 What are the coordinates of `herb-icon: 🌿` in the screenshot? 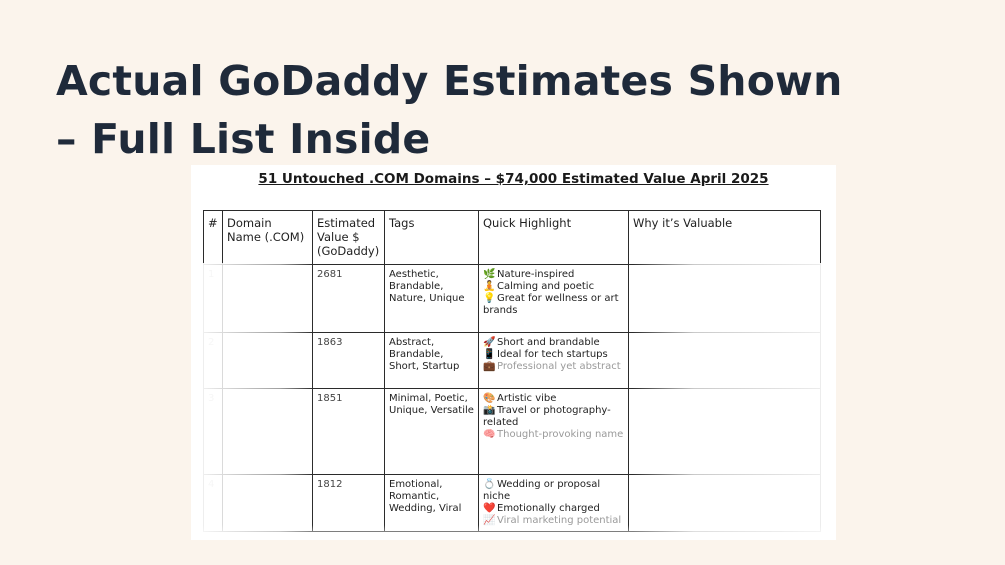 It's located at (489, 274).